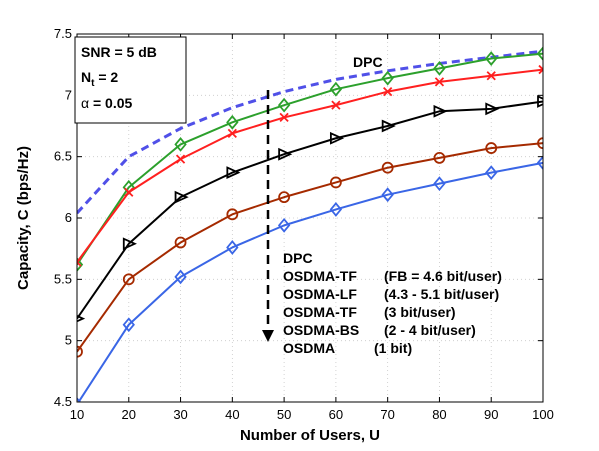 The image size is (599, 451). Describe the element at coordinates (63, 156) in the screenshot. I see `y-tick-label: 6.5` at that location.